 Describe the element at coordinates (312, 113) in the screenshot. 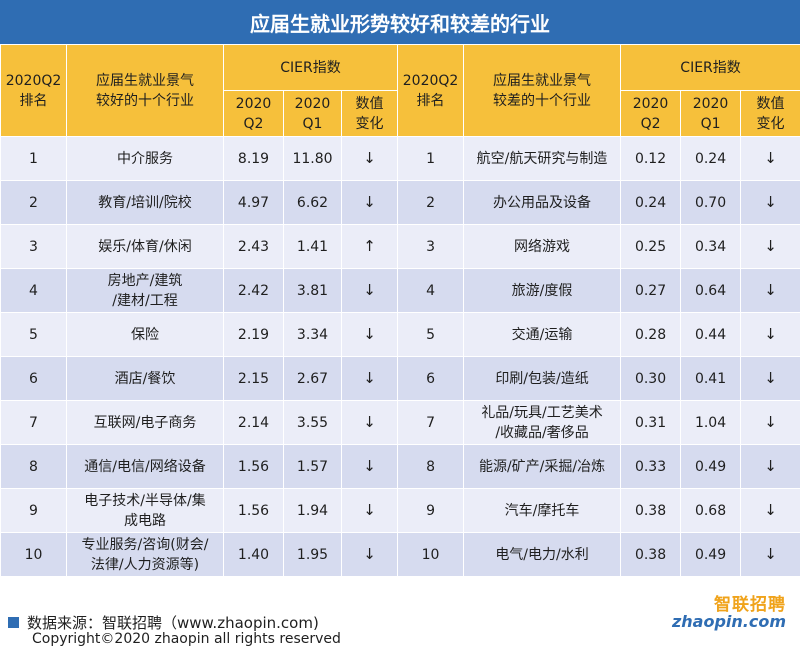

I see `header-q1-good: 2020 Q1` at that location.